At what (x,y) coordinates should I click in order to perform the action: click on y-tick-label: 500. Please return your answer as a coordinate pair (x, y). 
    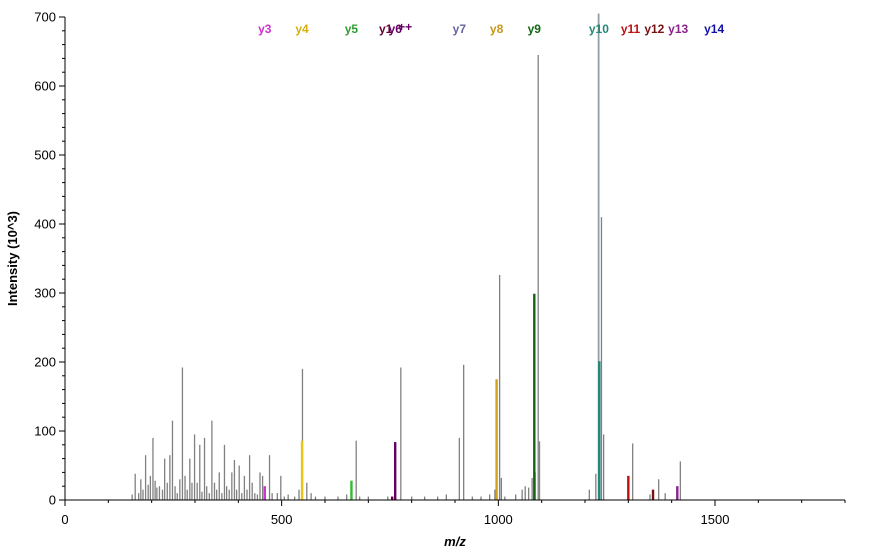
    Looking at the image, I should click on (45, 155).